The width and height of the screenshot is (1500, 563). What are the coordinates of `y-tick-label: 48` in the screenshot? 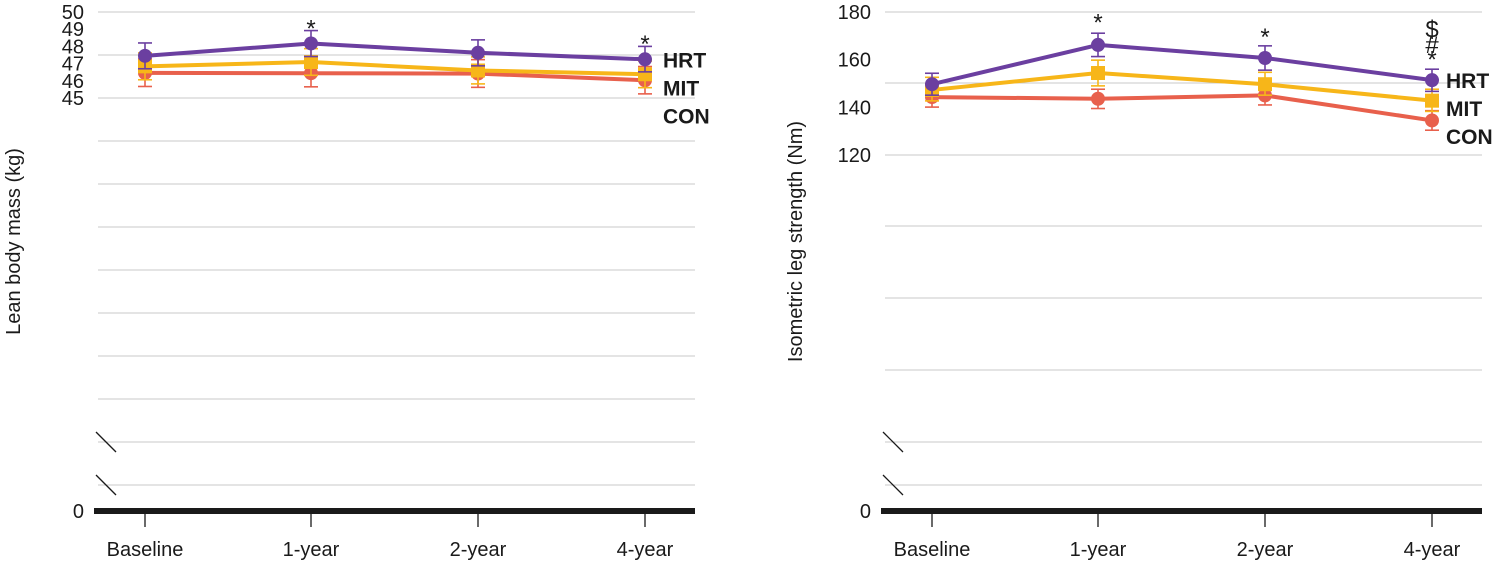 It's located at (73, 47).